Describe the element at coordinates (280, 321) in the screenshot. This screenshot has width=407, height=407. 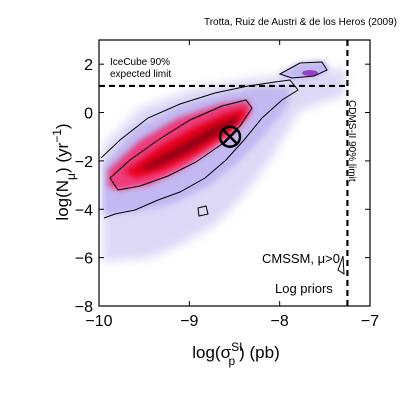
I see `x-tick-label: −8` at that location.